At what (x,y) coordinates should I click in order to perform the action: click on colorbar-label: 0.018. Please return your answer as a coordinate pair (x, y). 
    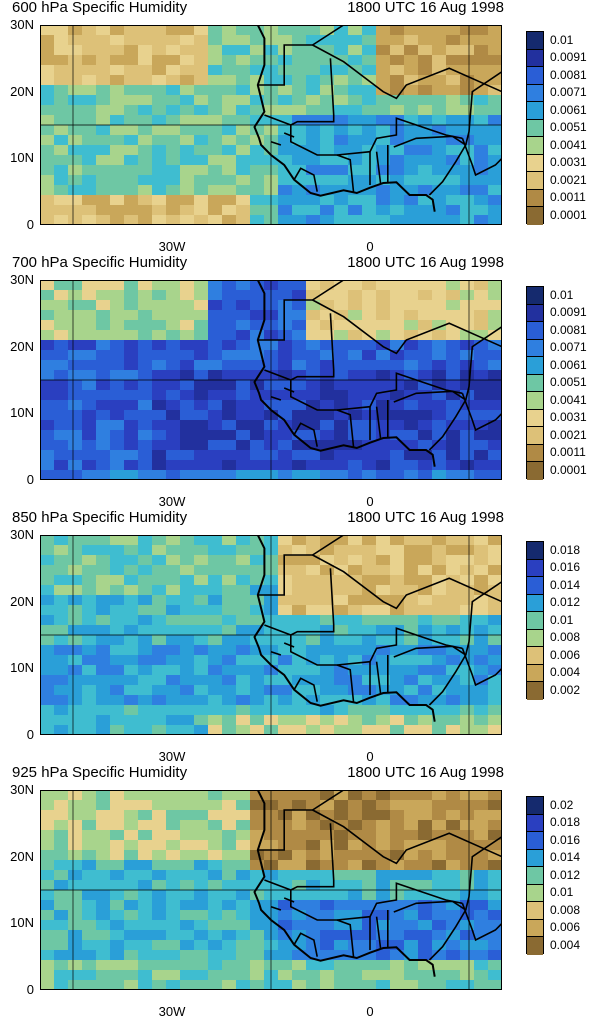
    Looking at the image, I should click on (565, 822).